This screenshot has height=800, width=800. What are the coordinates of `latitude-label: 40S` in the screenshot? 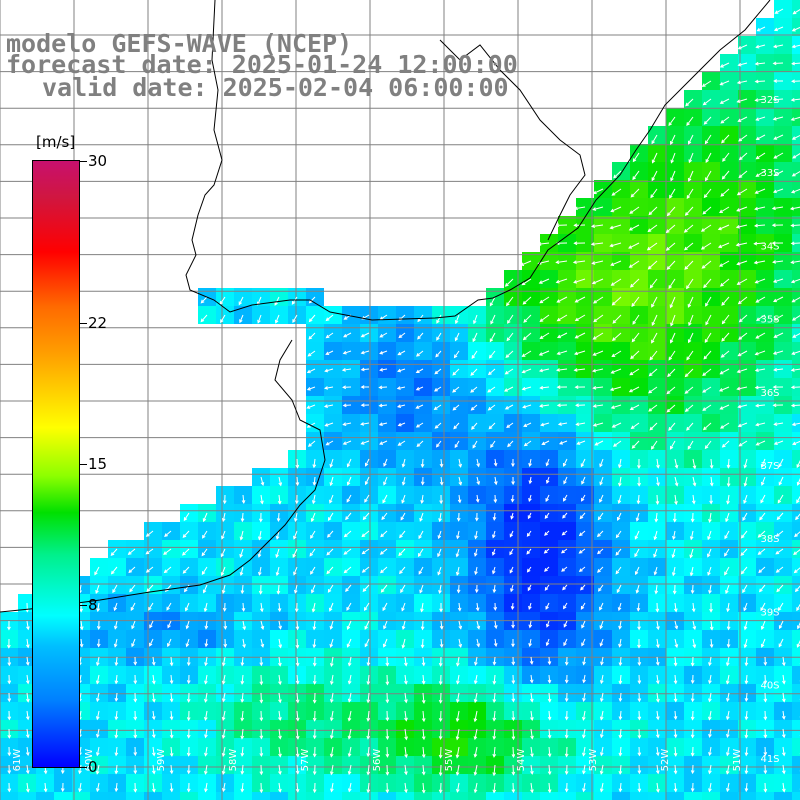 It's located at (769, 686).